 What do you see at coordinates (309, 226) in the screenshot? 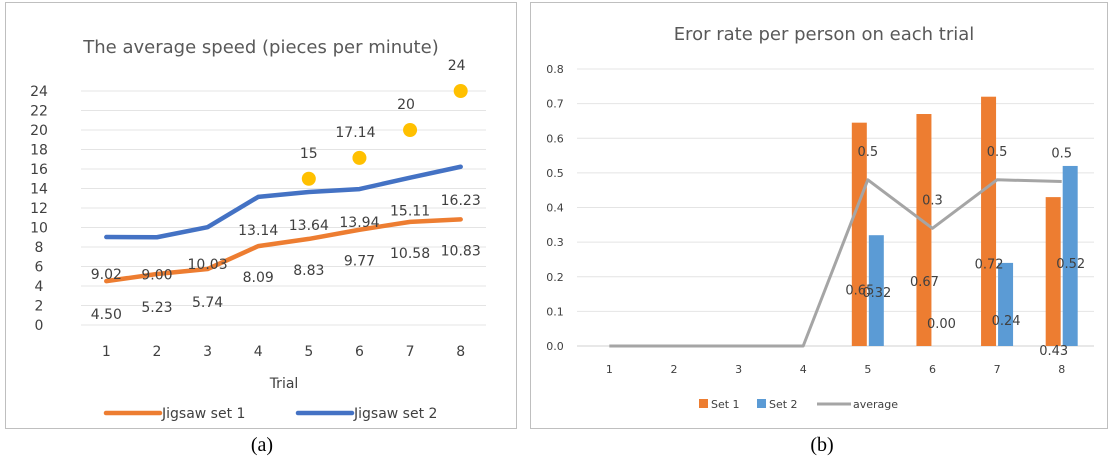
I see `data-label: 13.64` at bounding box center [309, 226].